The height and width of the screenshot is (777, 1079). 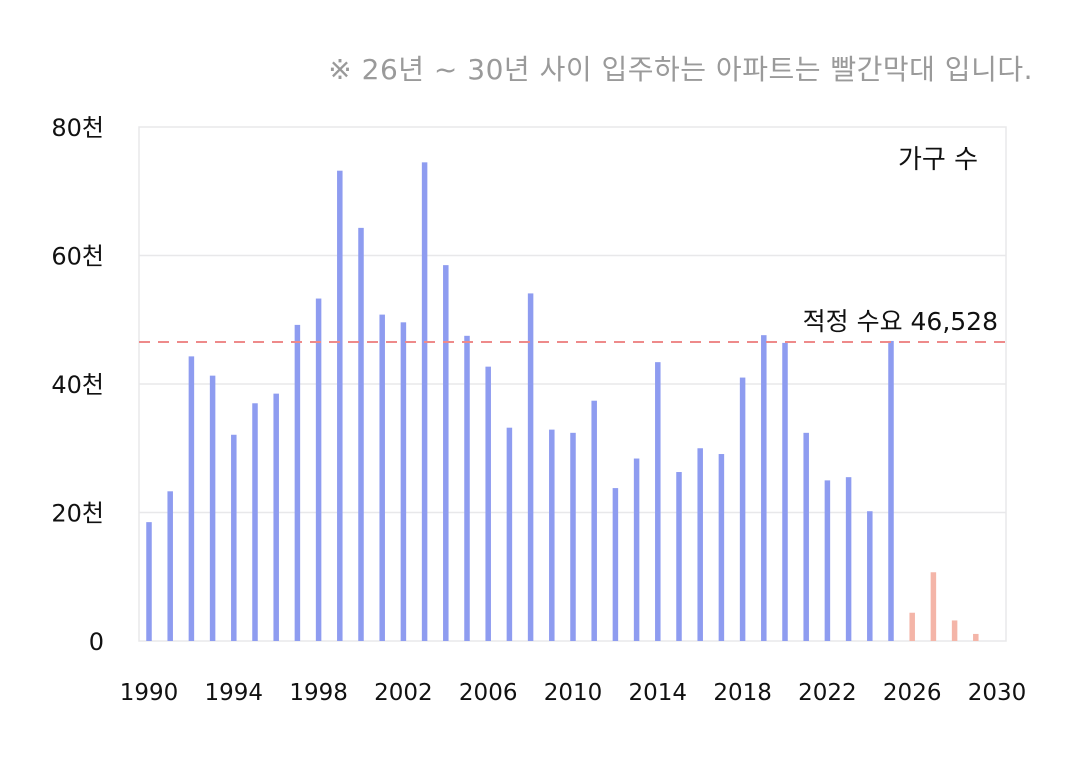 What do you see at coordinates (742, 693) in the screenshot?
I see `x-tick-label: 2018` at bounding box center [742, 693].